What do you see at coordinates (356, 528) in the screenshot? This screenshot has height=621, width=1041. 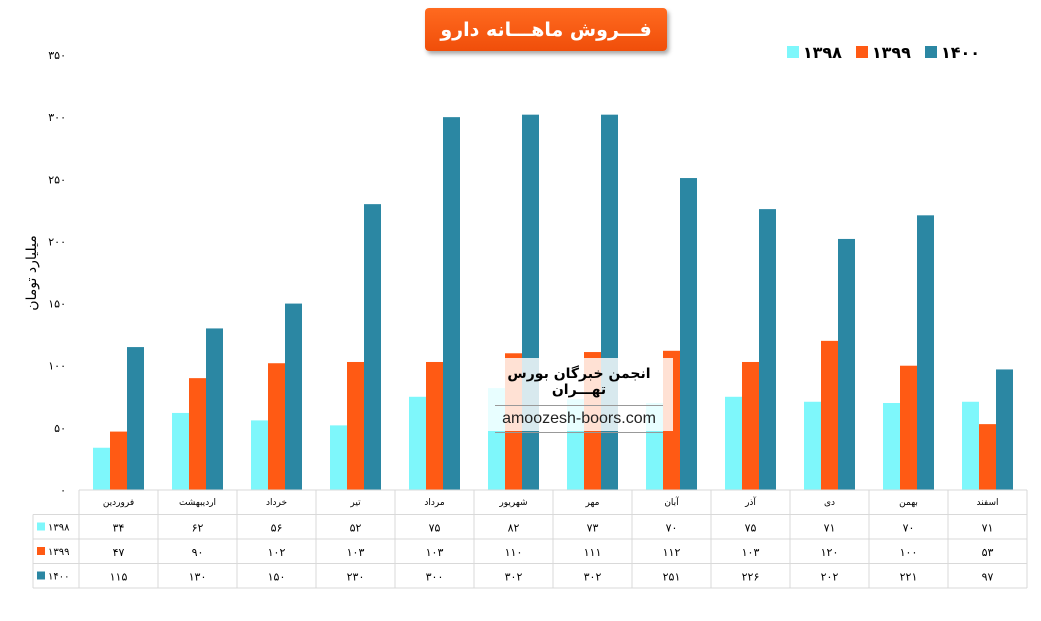 I see `data-label: ۵۲` at bounding box center [356, 528].